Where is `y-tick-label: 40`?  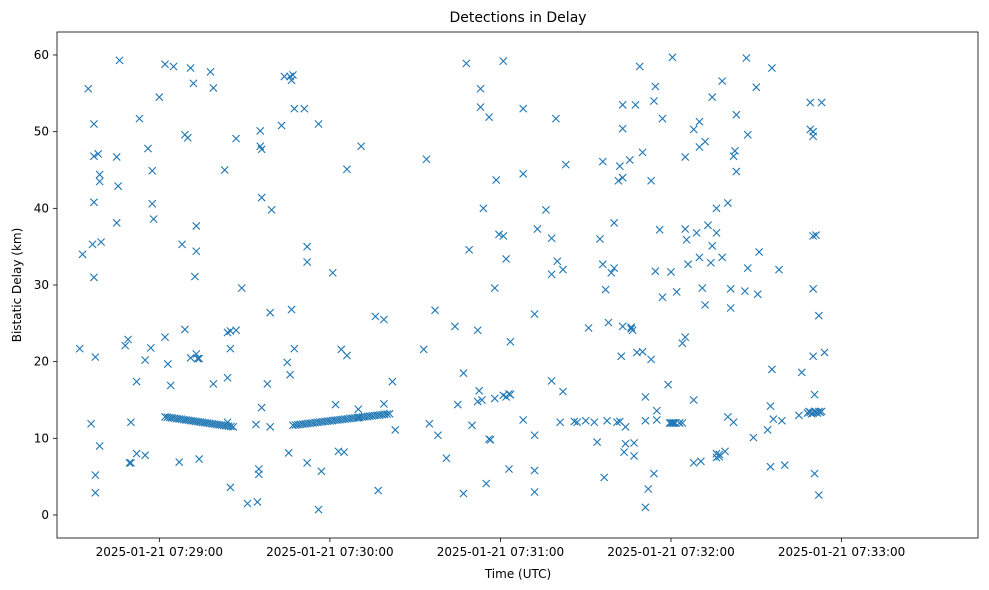 y-tick-label: 40 is located at coordinates (41, 208).